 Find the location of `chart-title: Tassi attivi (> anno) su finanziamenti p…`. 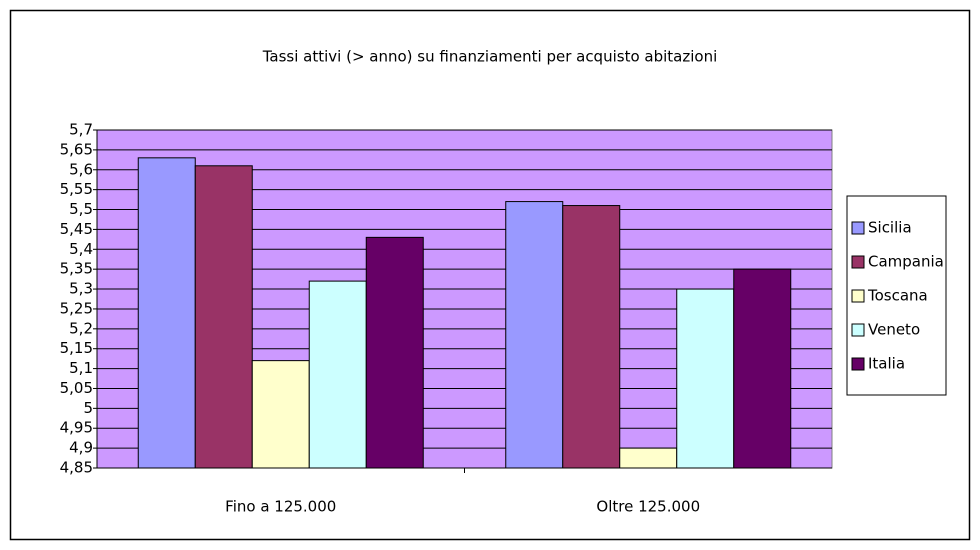

chart-title: Tassi attivi (> anno) su finanziamenti p… is located at coordinates (490, 57).